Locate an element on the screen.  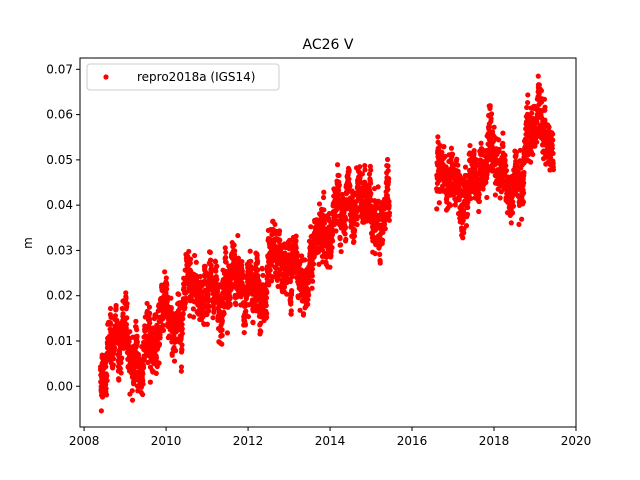
x-axis: 2008 2010 2012 2014 2016 2018 2020 is located at coordinates (330, 437).